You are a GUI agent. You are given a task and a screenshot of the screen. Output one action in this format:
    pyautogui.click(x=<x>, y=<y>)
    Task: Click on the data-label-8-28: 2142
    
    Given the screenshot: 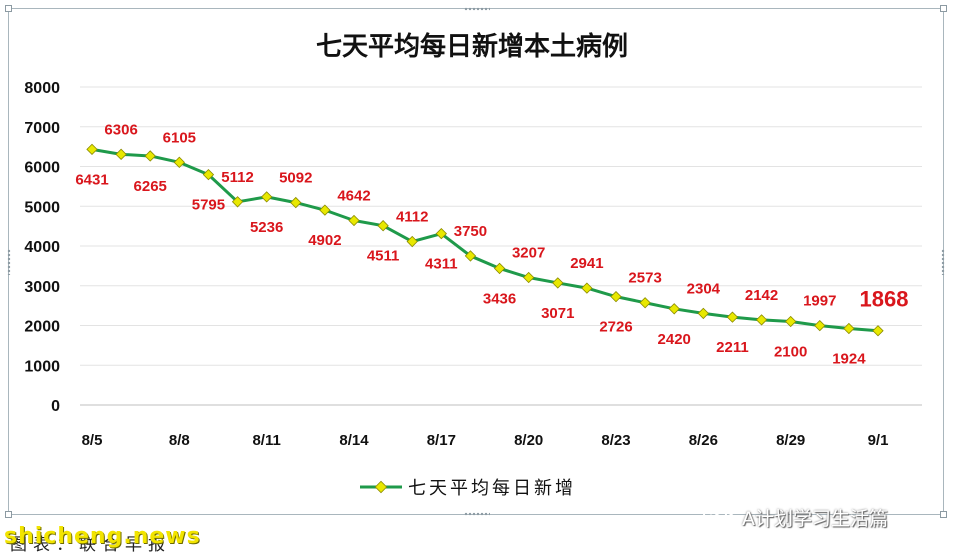 What is the action you would take?
    pyautogui.click(x=761, y=295)
    